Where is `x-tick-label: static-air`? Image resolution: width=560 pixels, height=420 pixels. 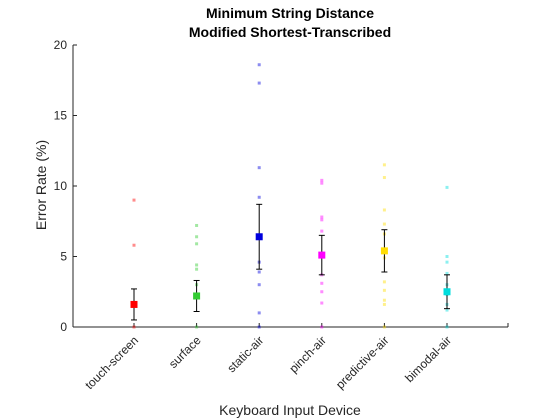
x-tick-label: static-air is located at coordinates (245, 354).